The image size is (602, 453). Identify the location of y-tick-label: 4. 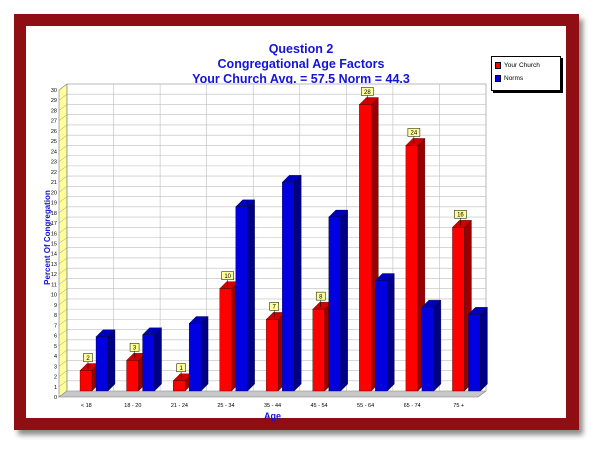
(55, 357).